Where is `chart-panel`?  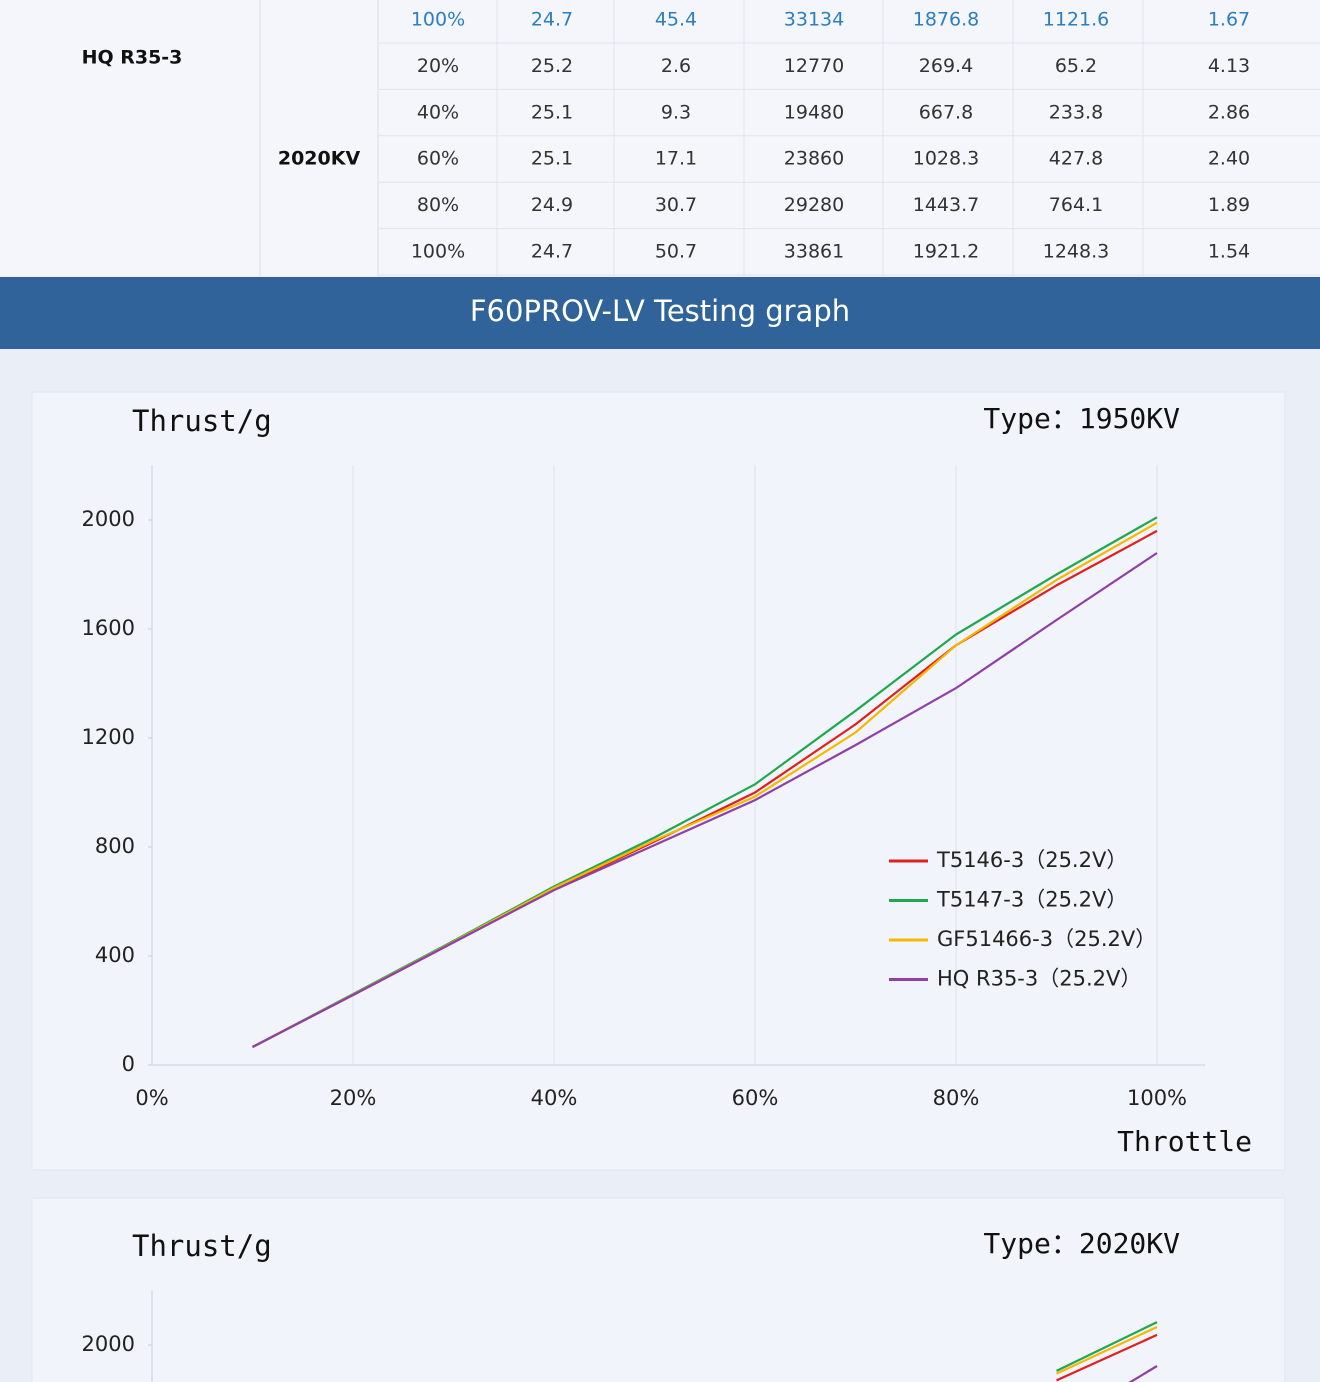
chart-panel is located at coordinates (658, 1289).